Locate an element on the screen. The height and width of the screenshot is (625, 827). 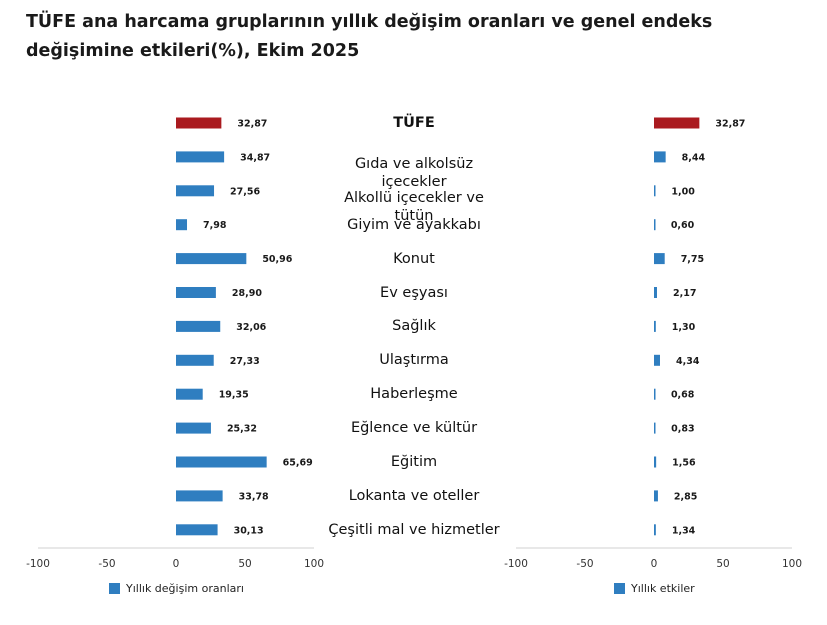
category-label-line: Lokanta ve oteller is located at coordinates (414, 495).